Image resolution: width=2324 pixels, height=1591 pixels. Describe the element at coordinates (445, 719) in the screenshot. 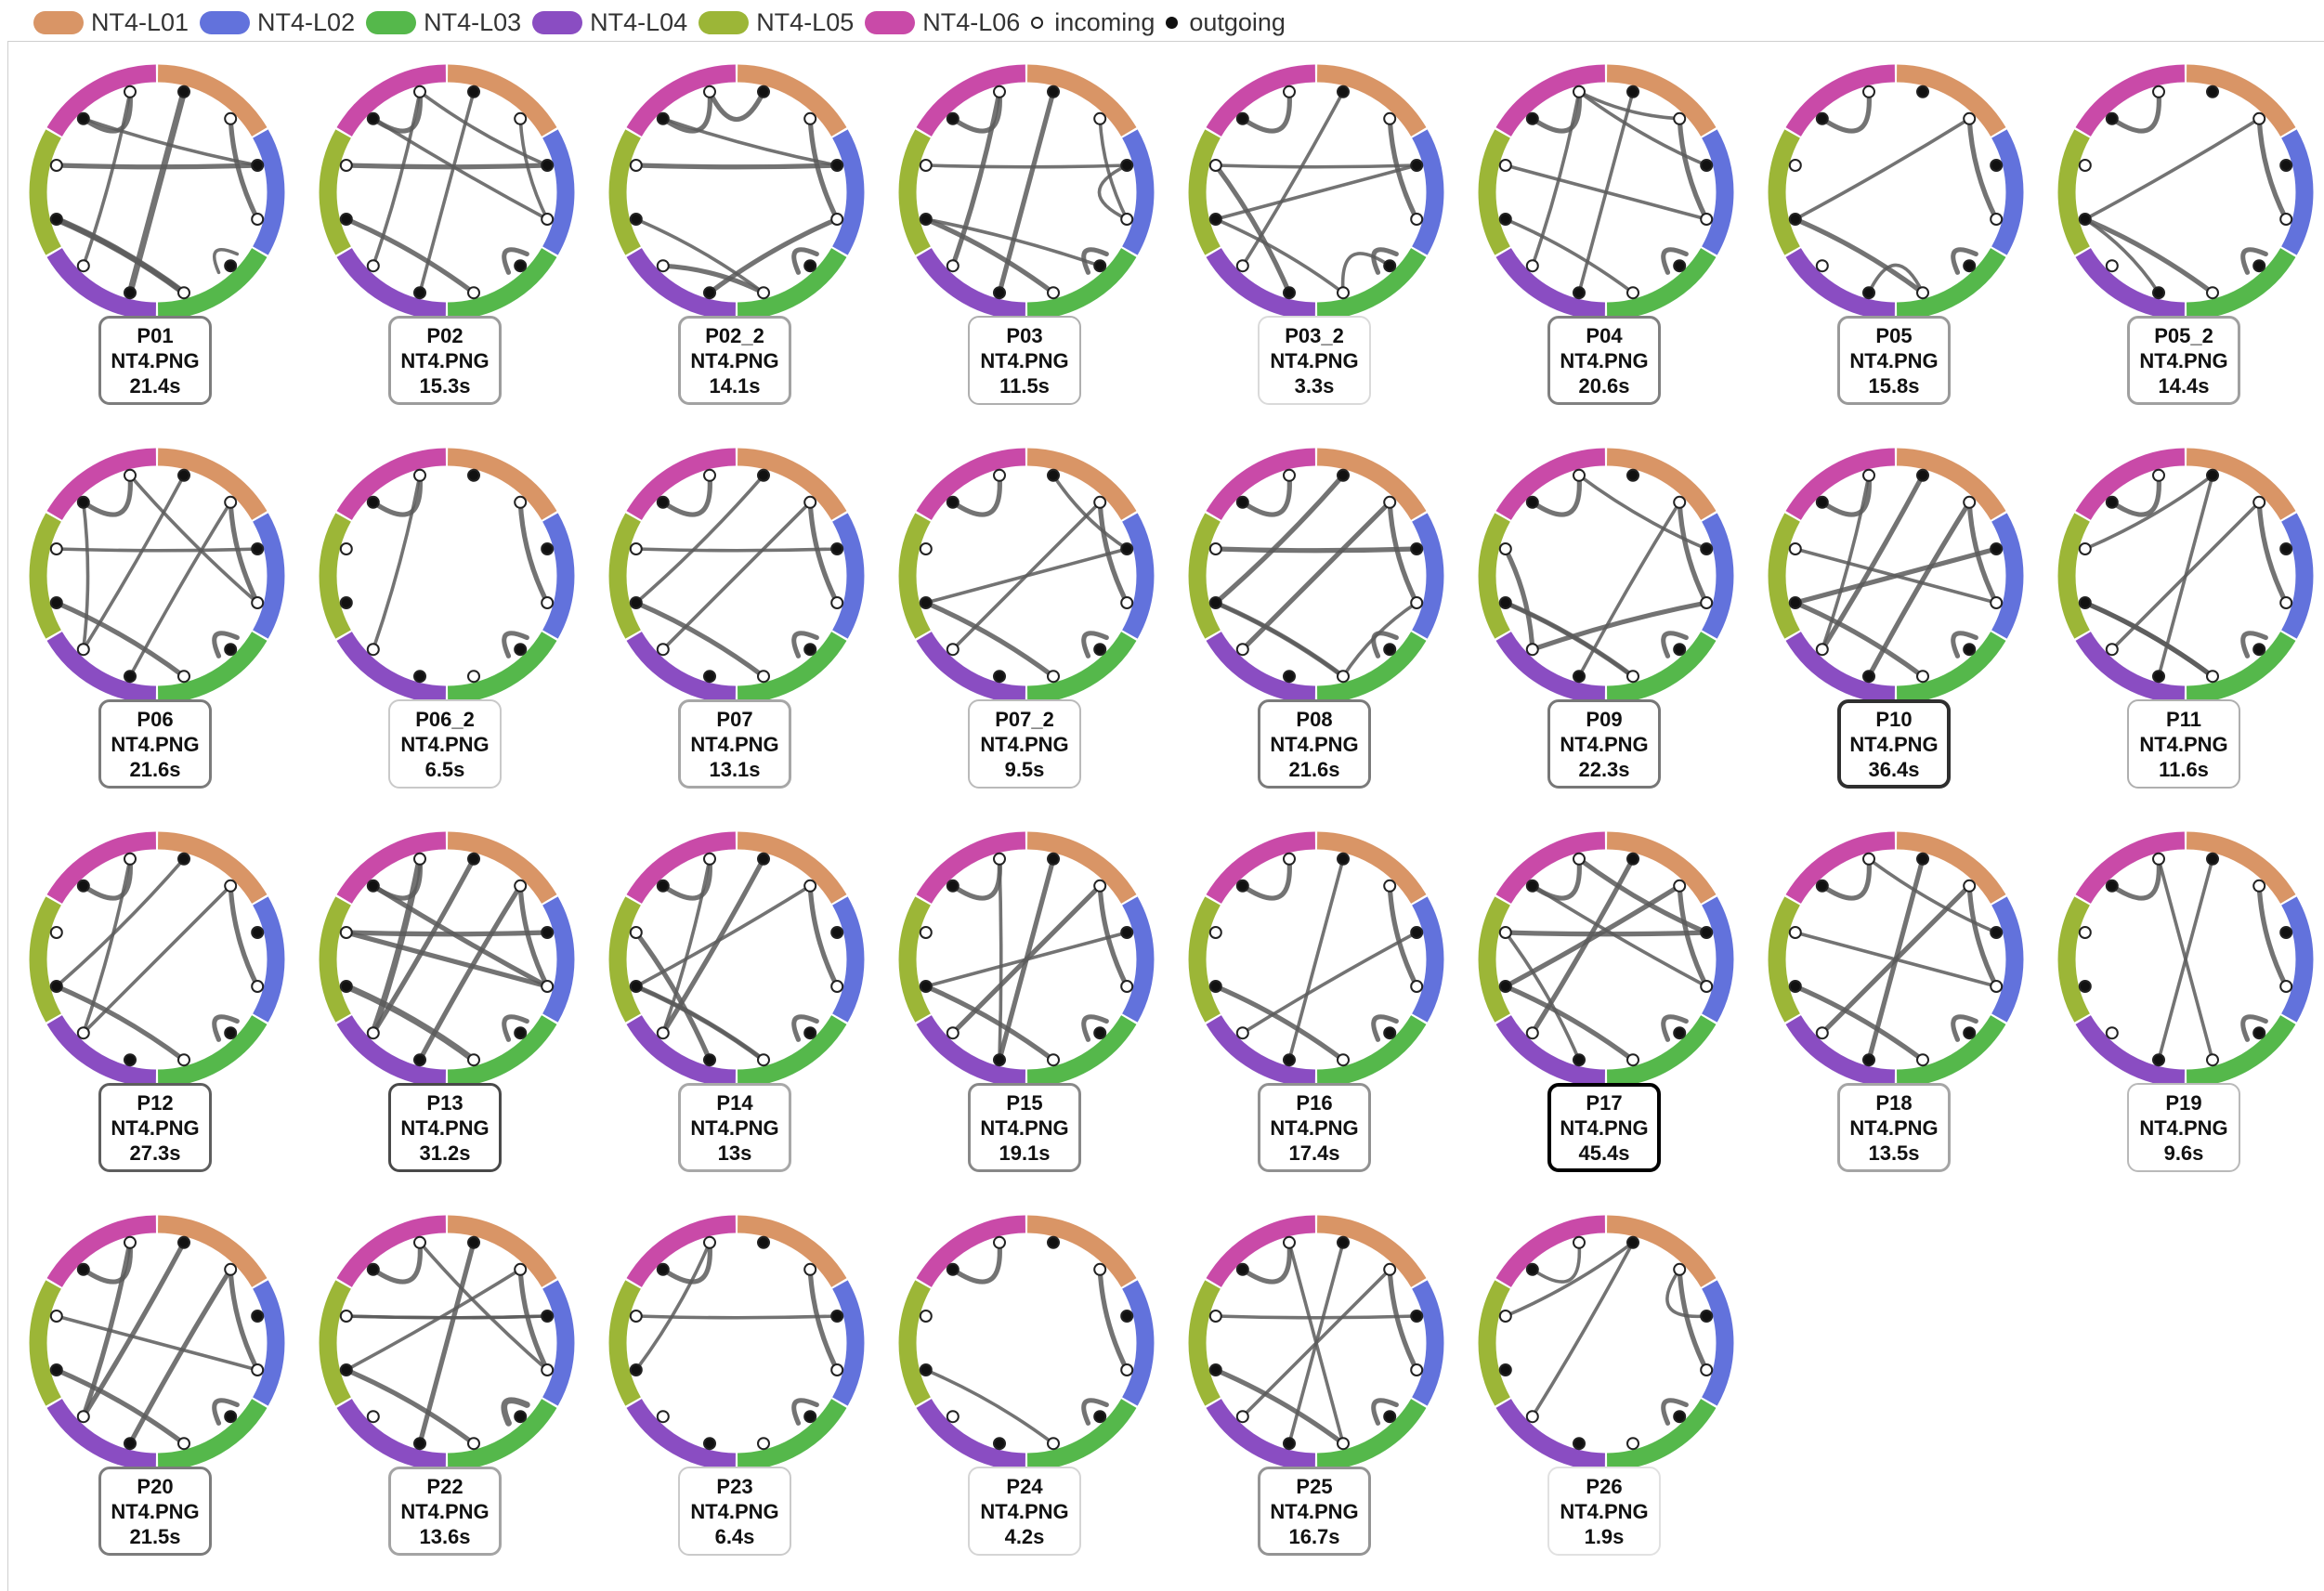

I see `participant-id: P06_2` at that location.